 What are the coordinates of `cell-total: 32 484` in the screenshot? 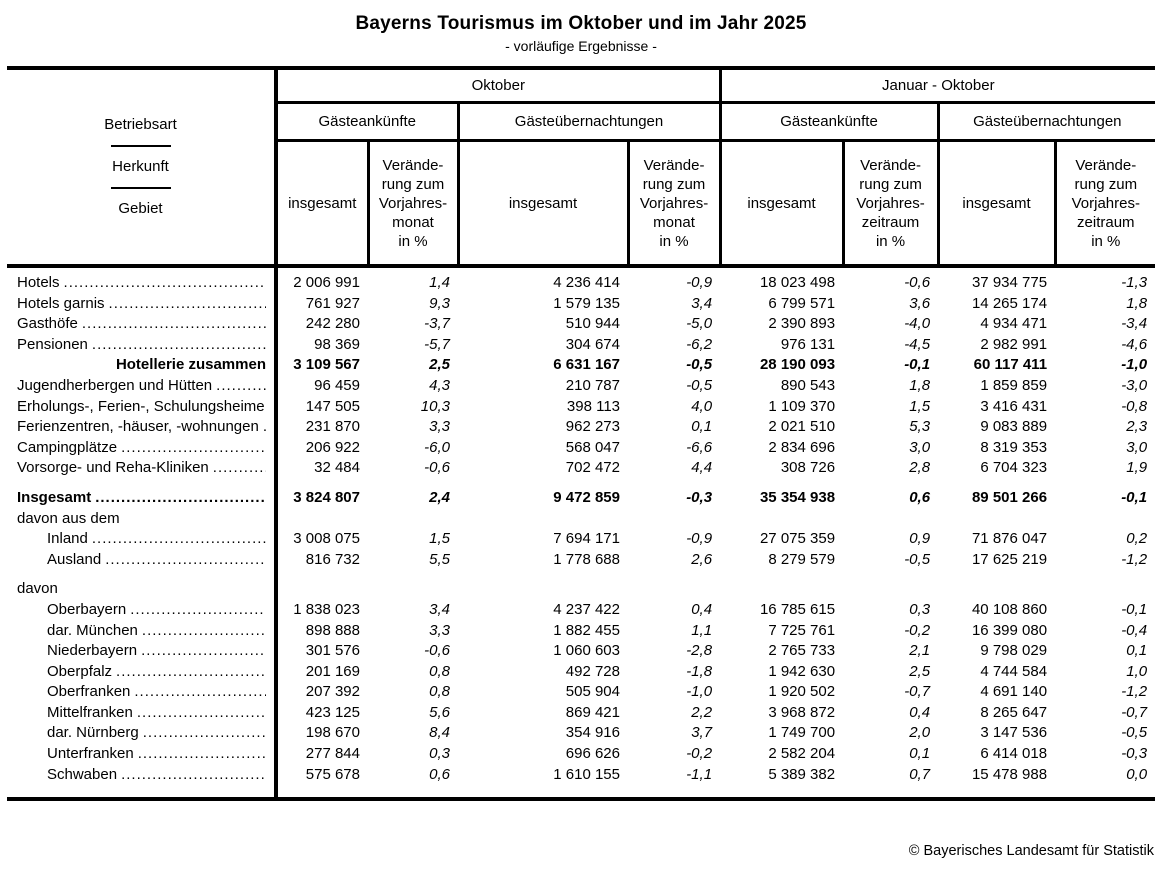 It's located at (337, 468).